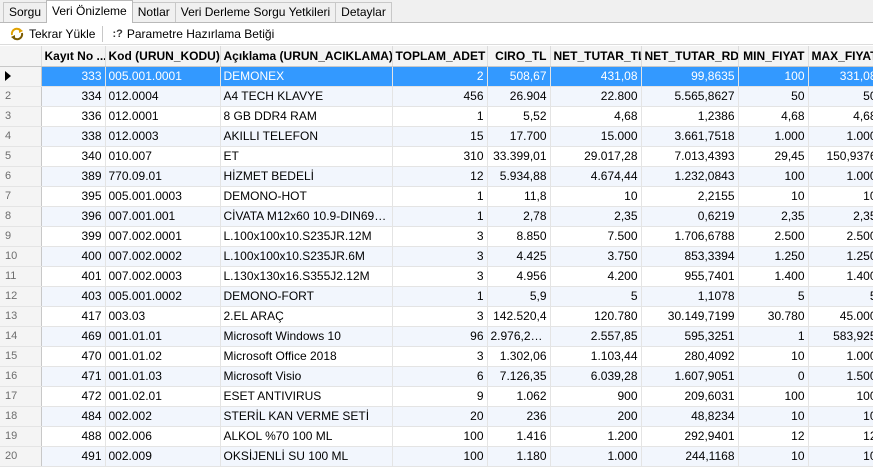  I want to click on cell-net-tutar-rd: 595,3251, so click(690, 336).